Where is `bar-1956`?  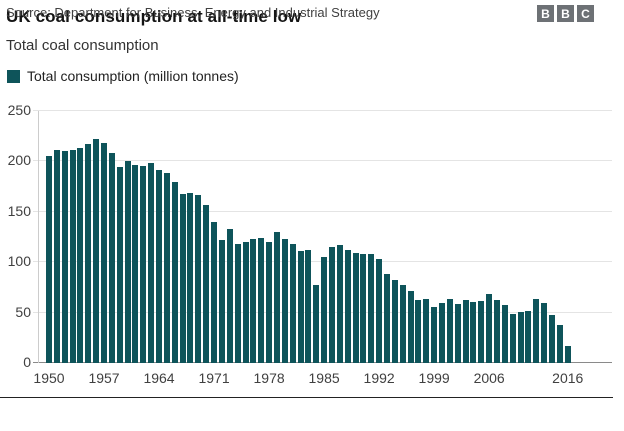 bar-1956 is located at coordinates (96, 251).